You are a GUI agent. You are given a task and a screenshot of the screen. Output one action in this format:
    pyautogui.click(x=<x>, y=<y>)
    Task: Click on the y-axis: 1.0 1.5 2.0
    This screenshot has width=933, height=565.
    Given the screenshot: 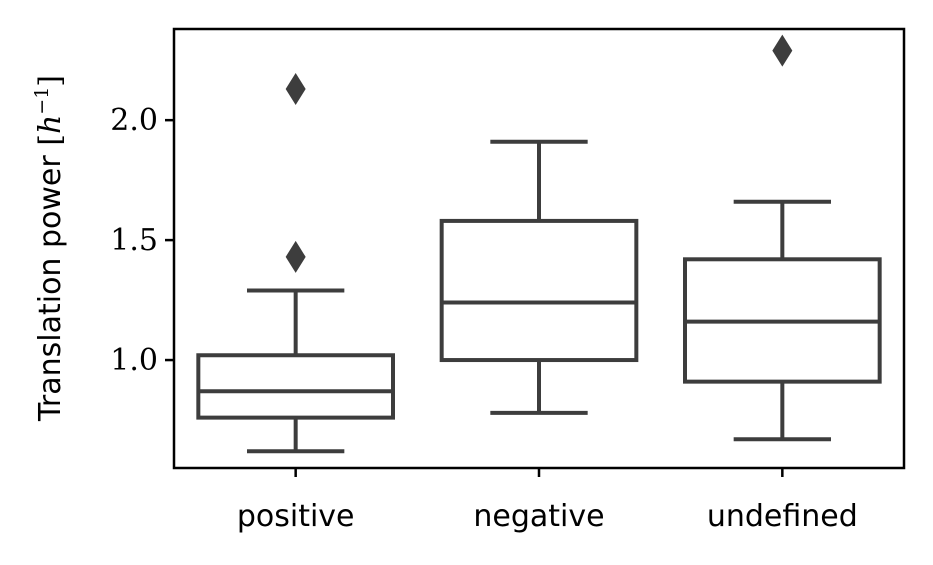 What is the action you would take?
    pyautogui.click(x=142, y=240)
    